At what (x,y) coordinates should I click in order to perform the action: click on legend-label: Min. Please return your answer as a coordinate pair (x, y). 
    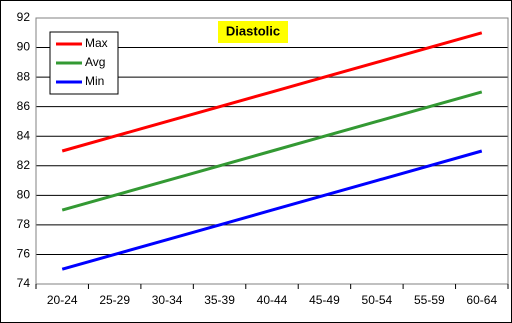
    Looking at the image, I should click on (94, 81).